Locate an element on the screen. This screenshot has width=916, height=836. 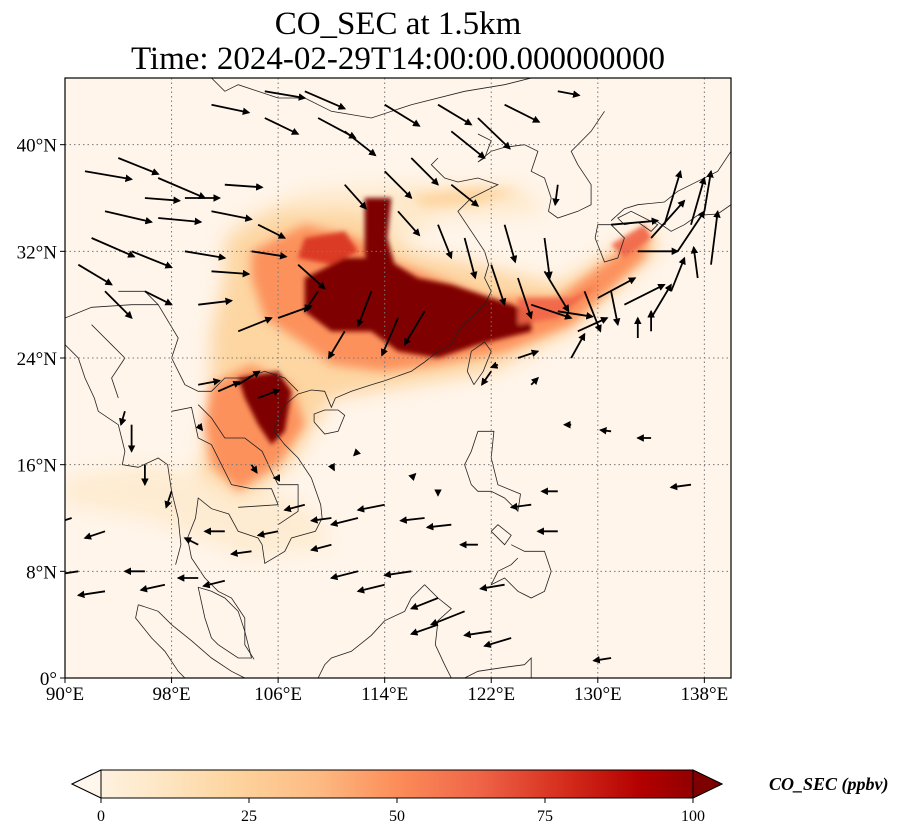
x-tick-label: 122°E is located at coordinates (491, 694).